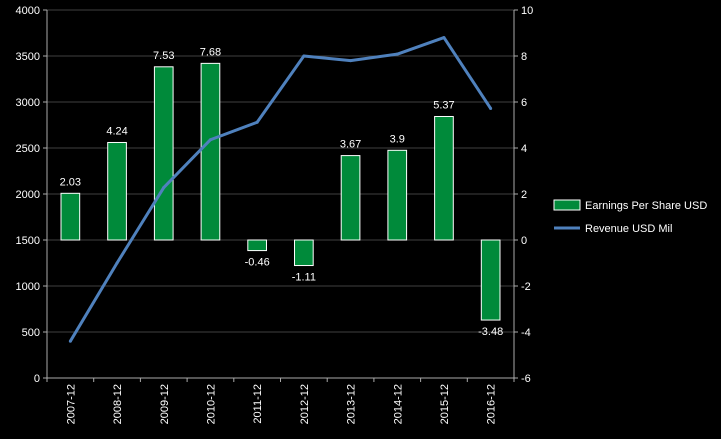 This screenshot has height=439, width=721. What do you see at coordinates (445, 404) in the screenshot?
I see `x-axis-tick-label: 2015-12` at bounding box center [445, 404].